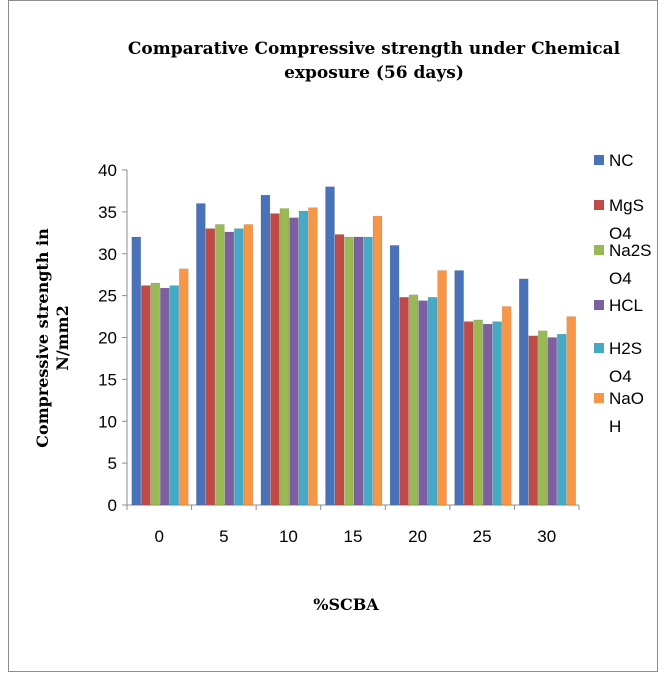 The width and height of the screenshot is (672, 675). I want to click on x-tick-label: 0, so click(159, 536).